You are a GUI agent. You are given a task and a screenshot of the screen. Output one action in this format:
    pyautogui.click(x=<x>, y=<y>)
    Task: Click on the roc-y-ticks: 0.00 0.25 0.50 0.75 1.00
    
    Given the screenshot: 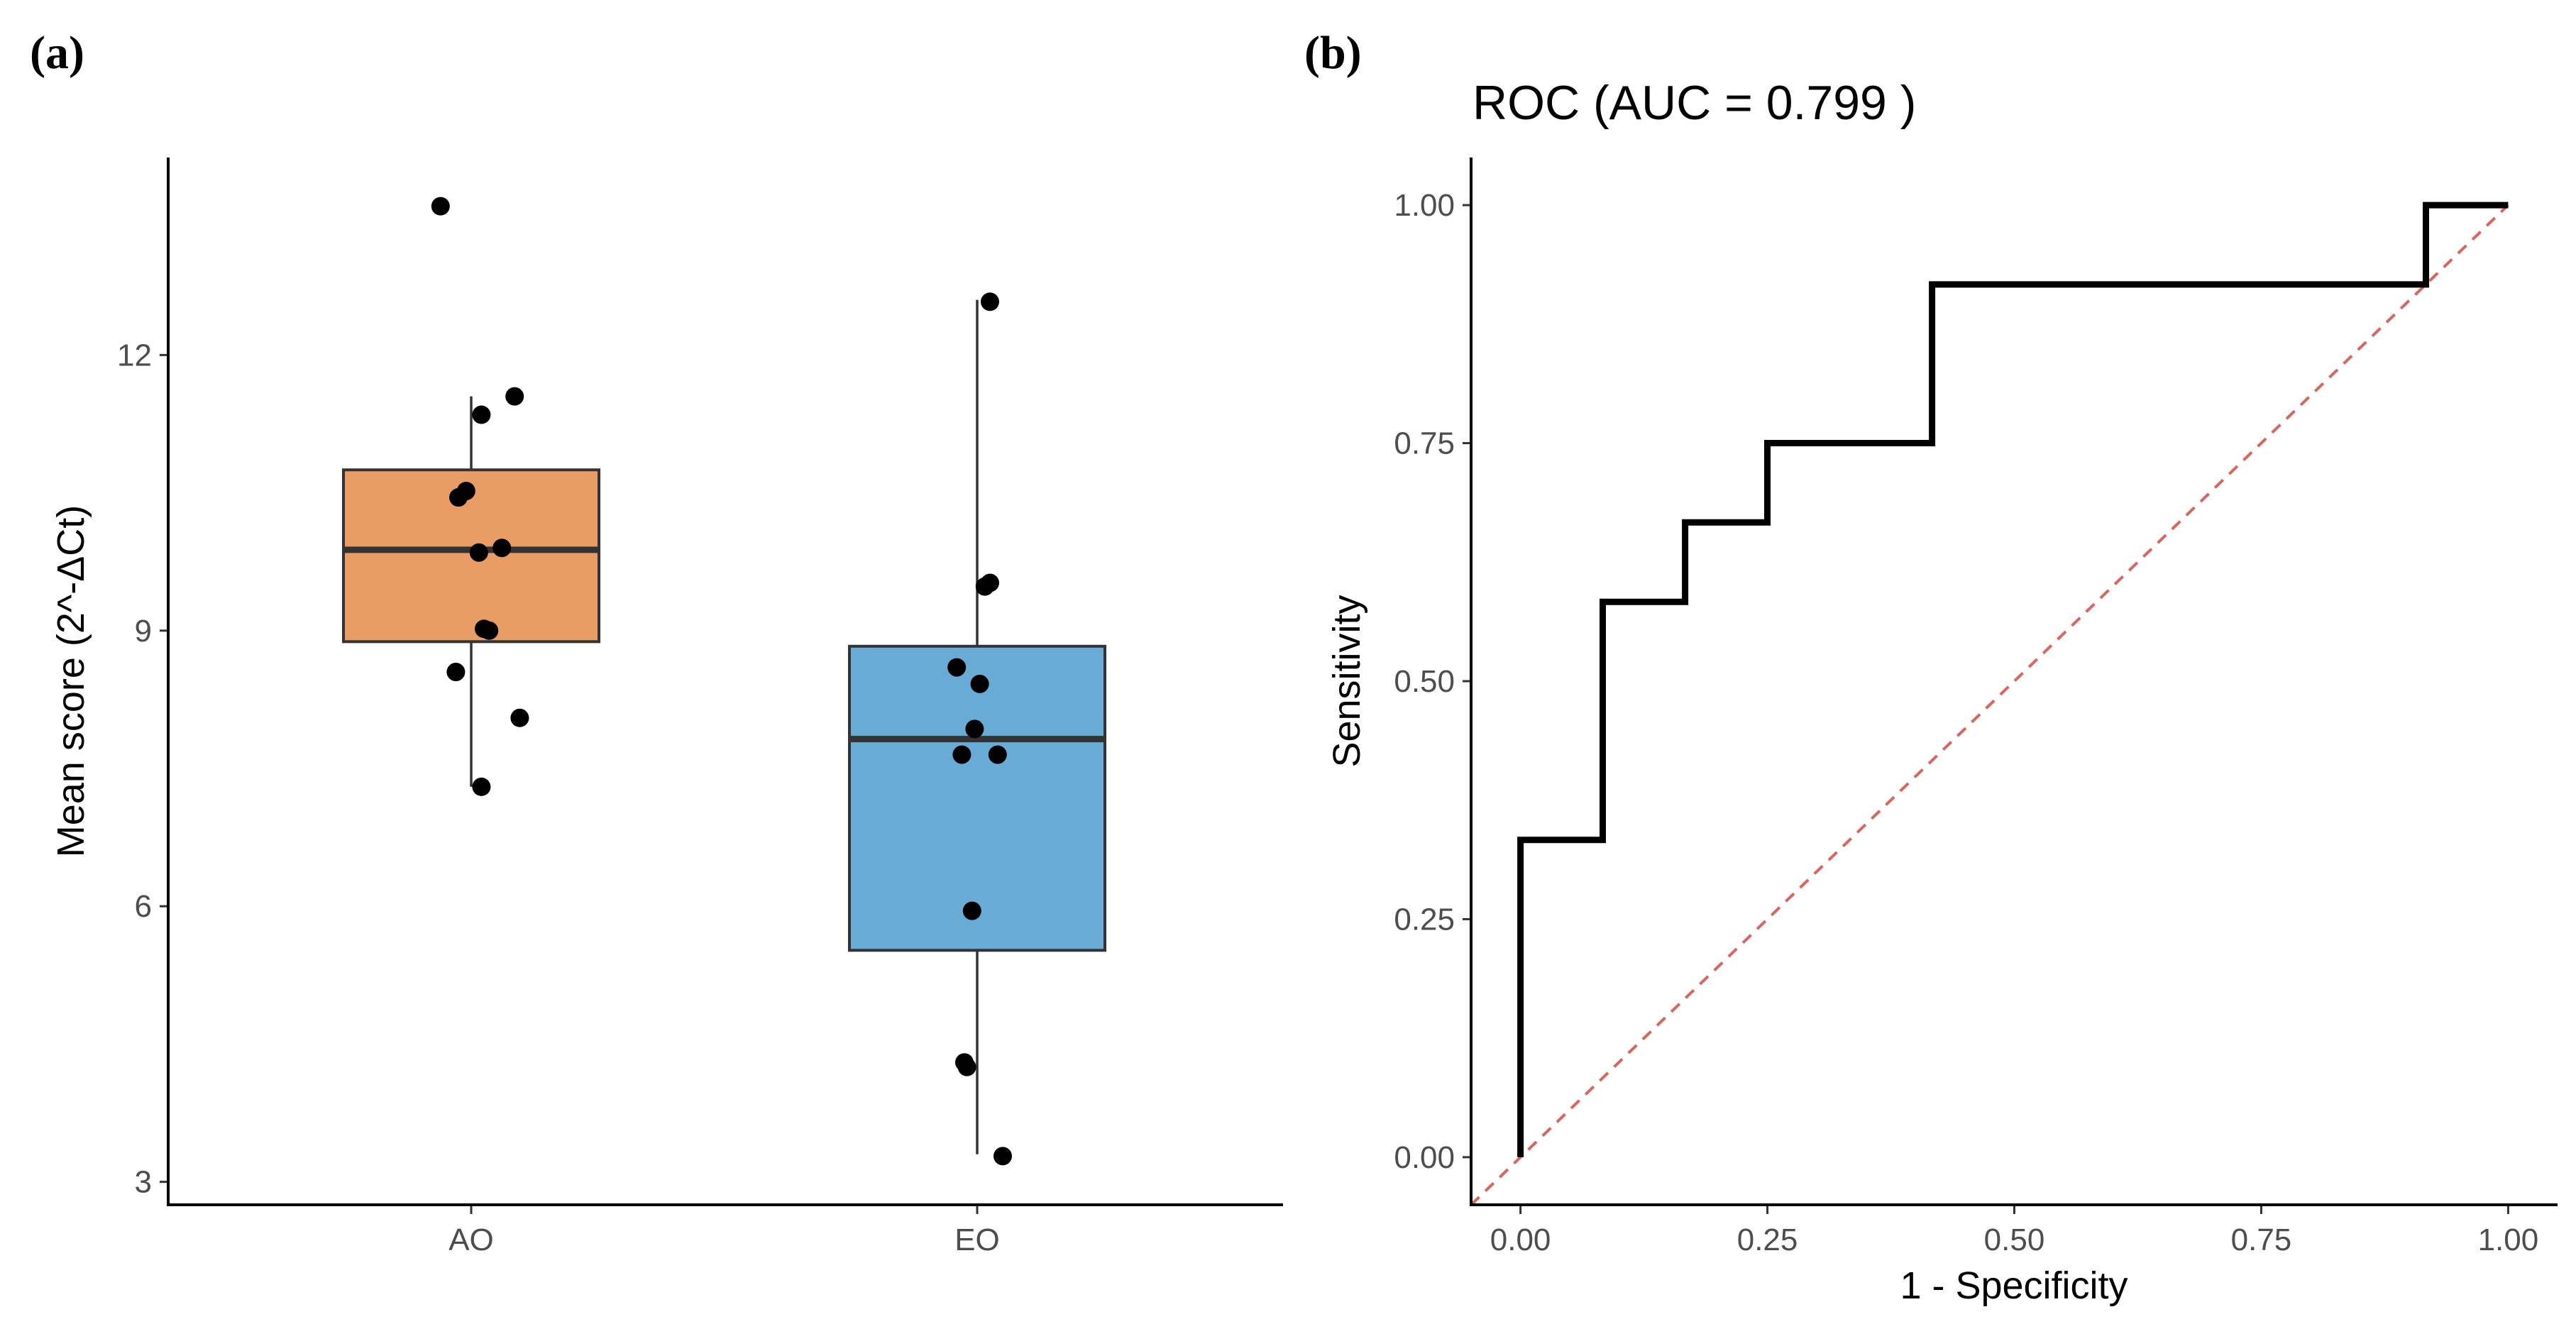 What is the action you would take?
    pyautogui.click(x=1432, y=682)
    